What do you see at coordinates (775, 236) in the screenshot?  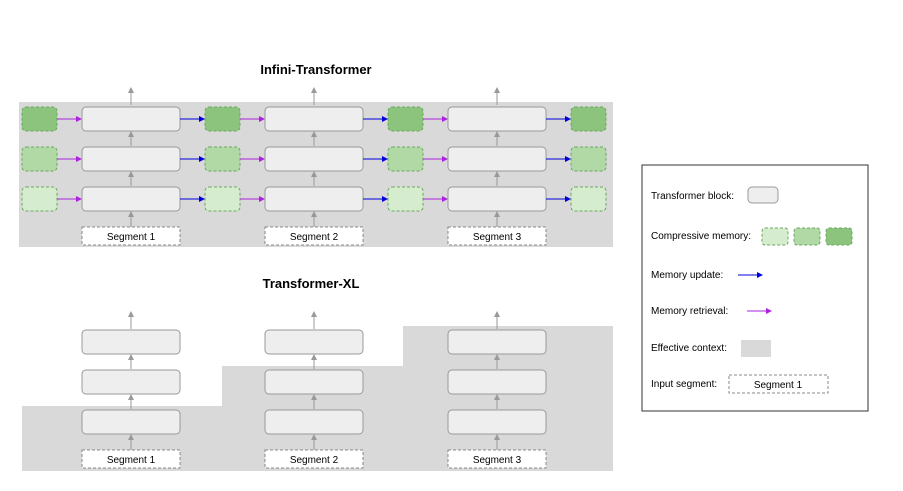 I see `legend-memory-swatch-light` at bounding box center [775, 236].